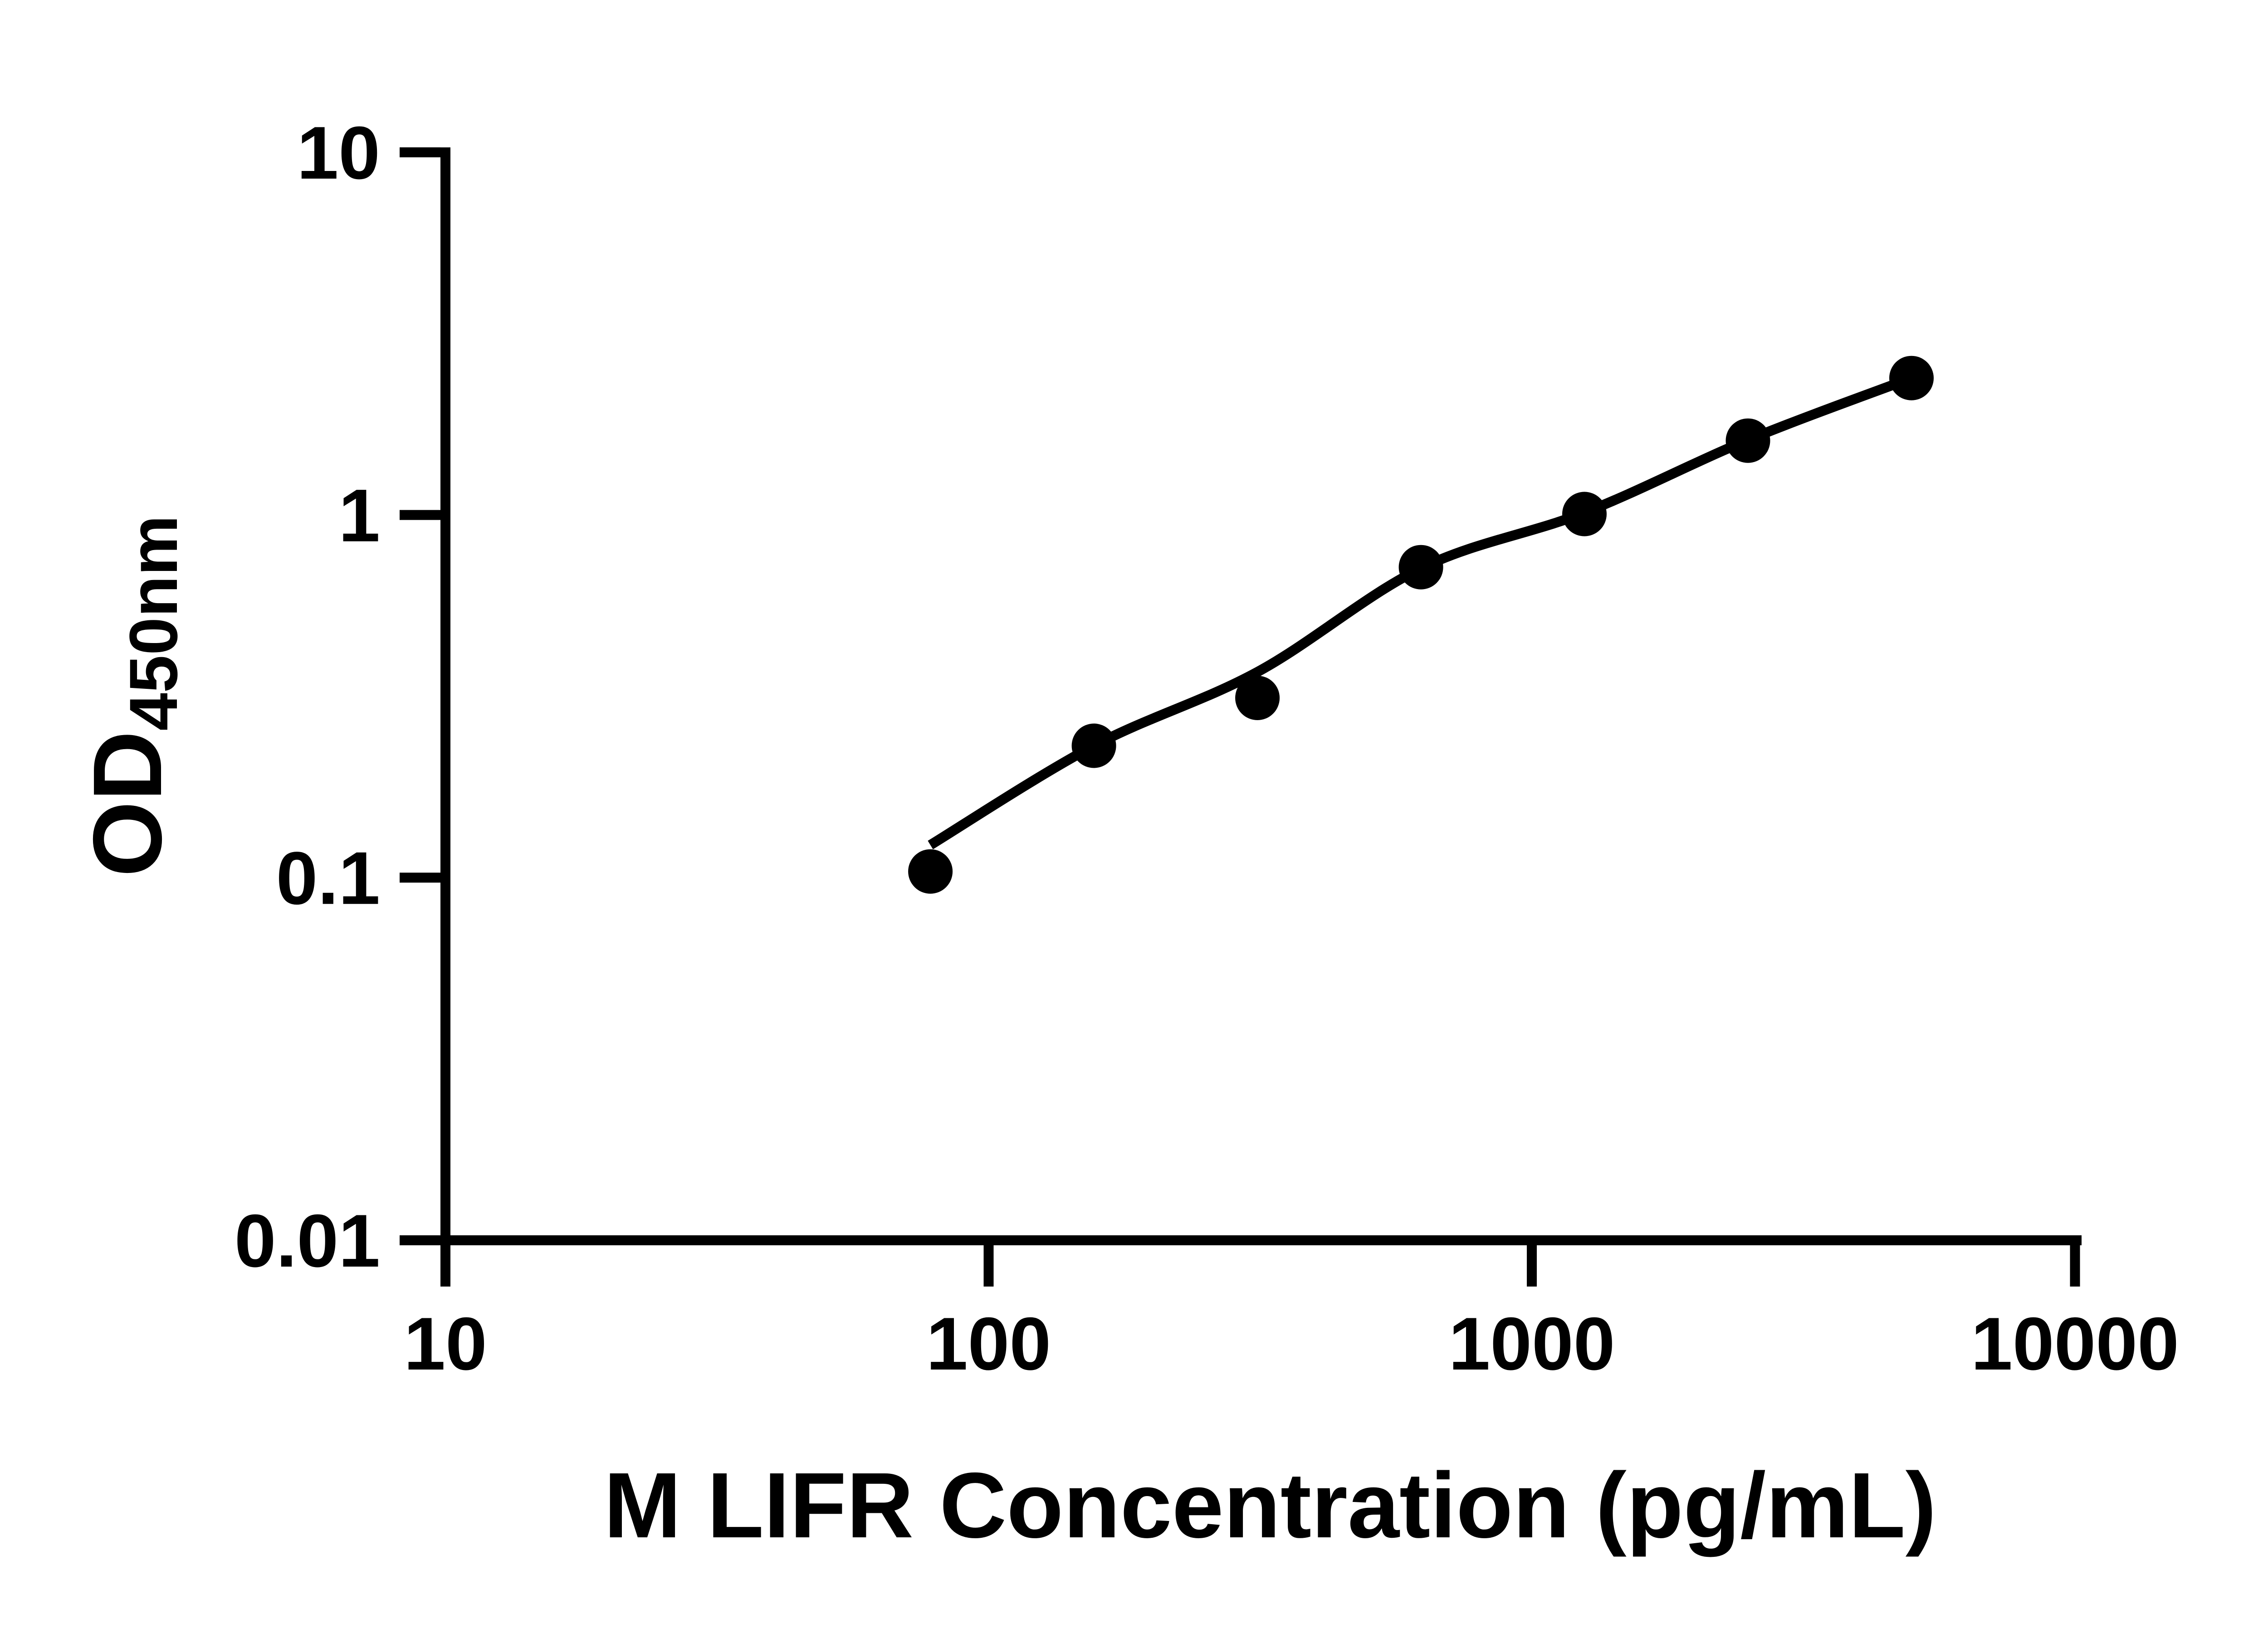  What do you see at coordinates (339, 153) in the screenshot?
I see `y-tick-label: 10` at bounding box center [339, 153].